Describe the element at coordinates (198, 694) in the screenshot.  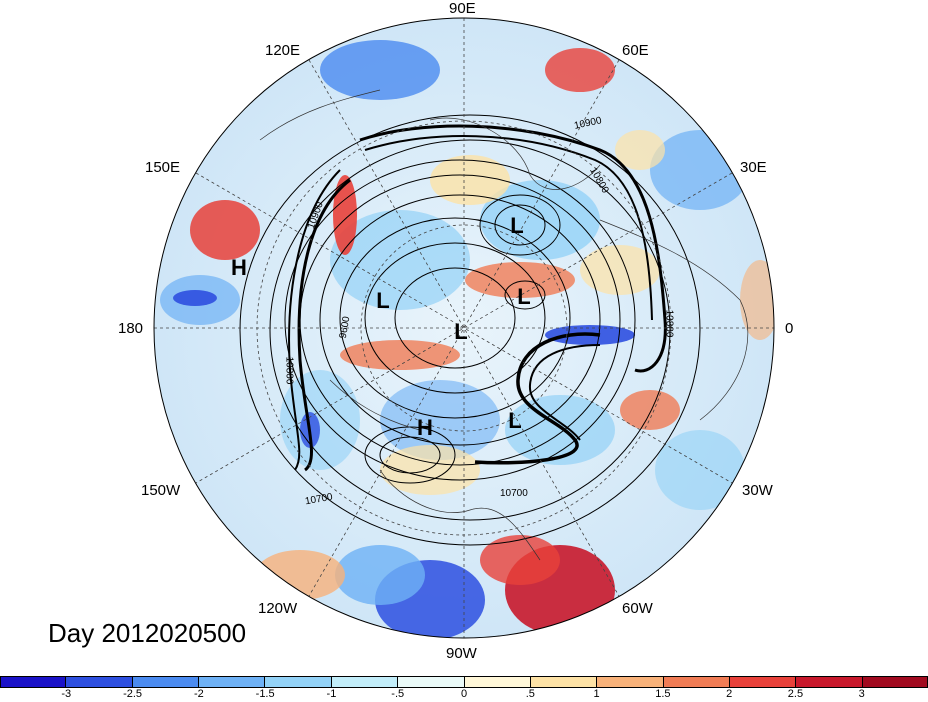
I see `colorbar-tick-label: -2` at that location.